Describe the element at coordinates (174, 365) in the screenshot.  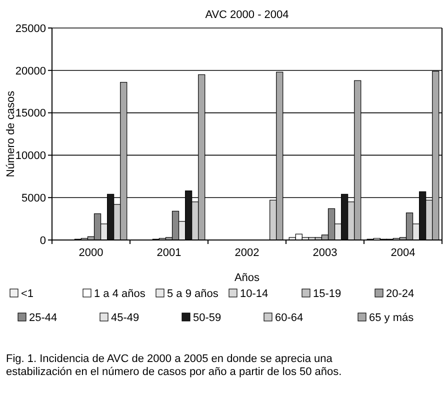
I see `caption: Fig. 1. Incidencia de AVC de 2000 a 2005 en donde se aprecia una estabilización en el número de casos por año a partir de los 50 años.` at that location.